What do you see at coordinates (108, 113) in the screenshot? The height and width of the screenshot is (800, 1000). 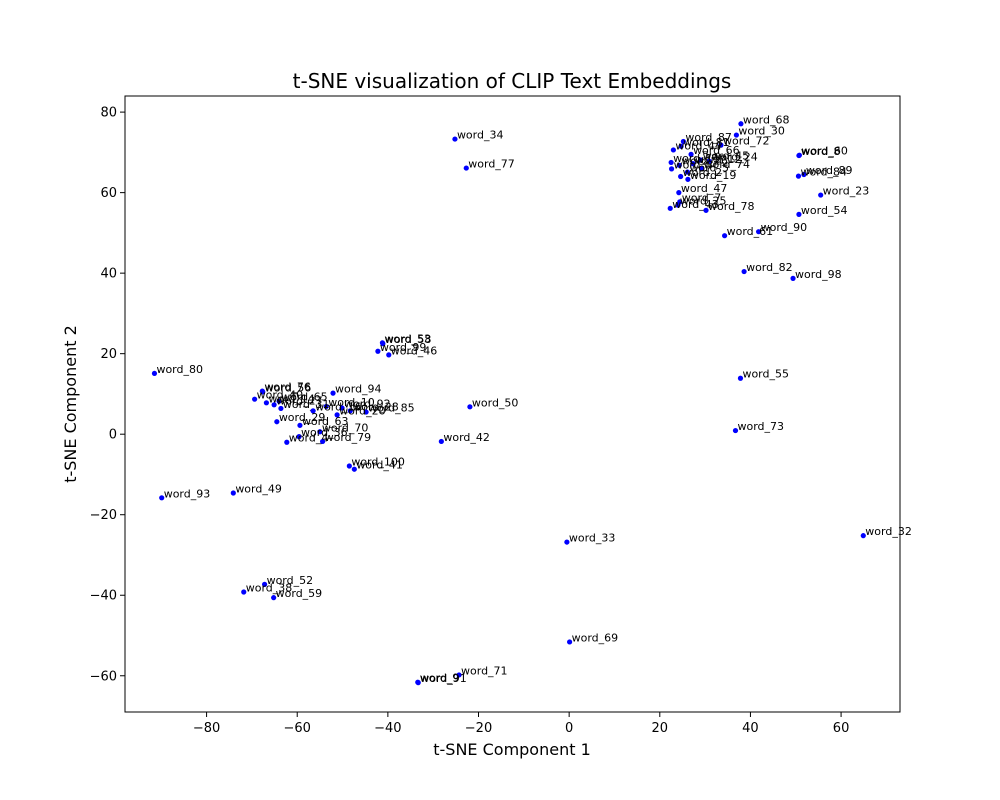 I see `y-tick-label: 80` at bounding box center [108, 113].